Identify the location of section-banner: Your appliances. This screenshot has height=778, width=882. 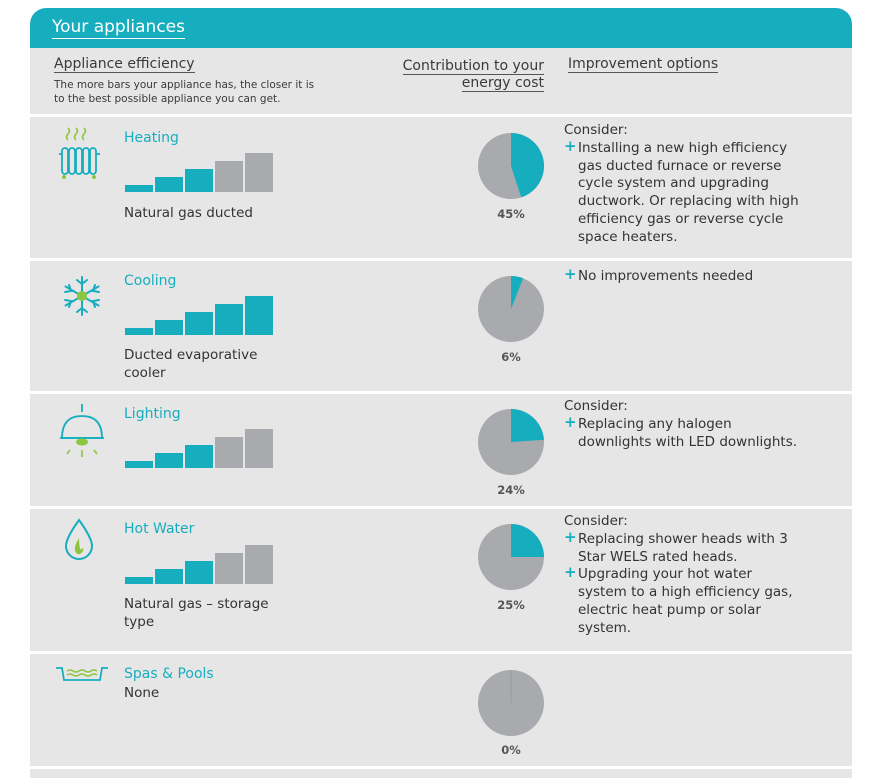
(441, 28).